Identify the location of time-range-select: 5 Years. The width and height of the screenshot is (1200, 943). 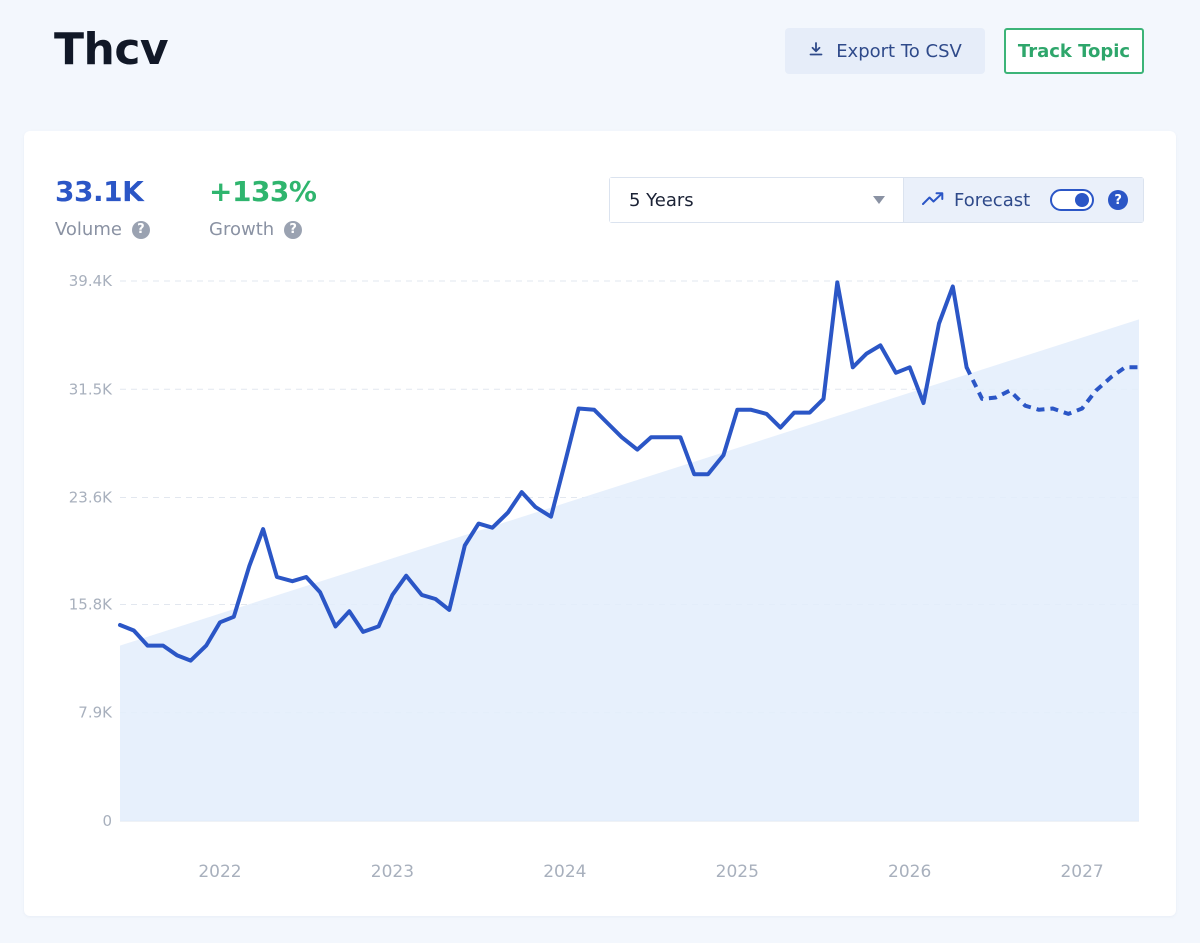
(757, 200).